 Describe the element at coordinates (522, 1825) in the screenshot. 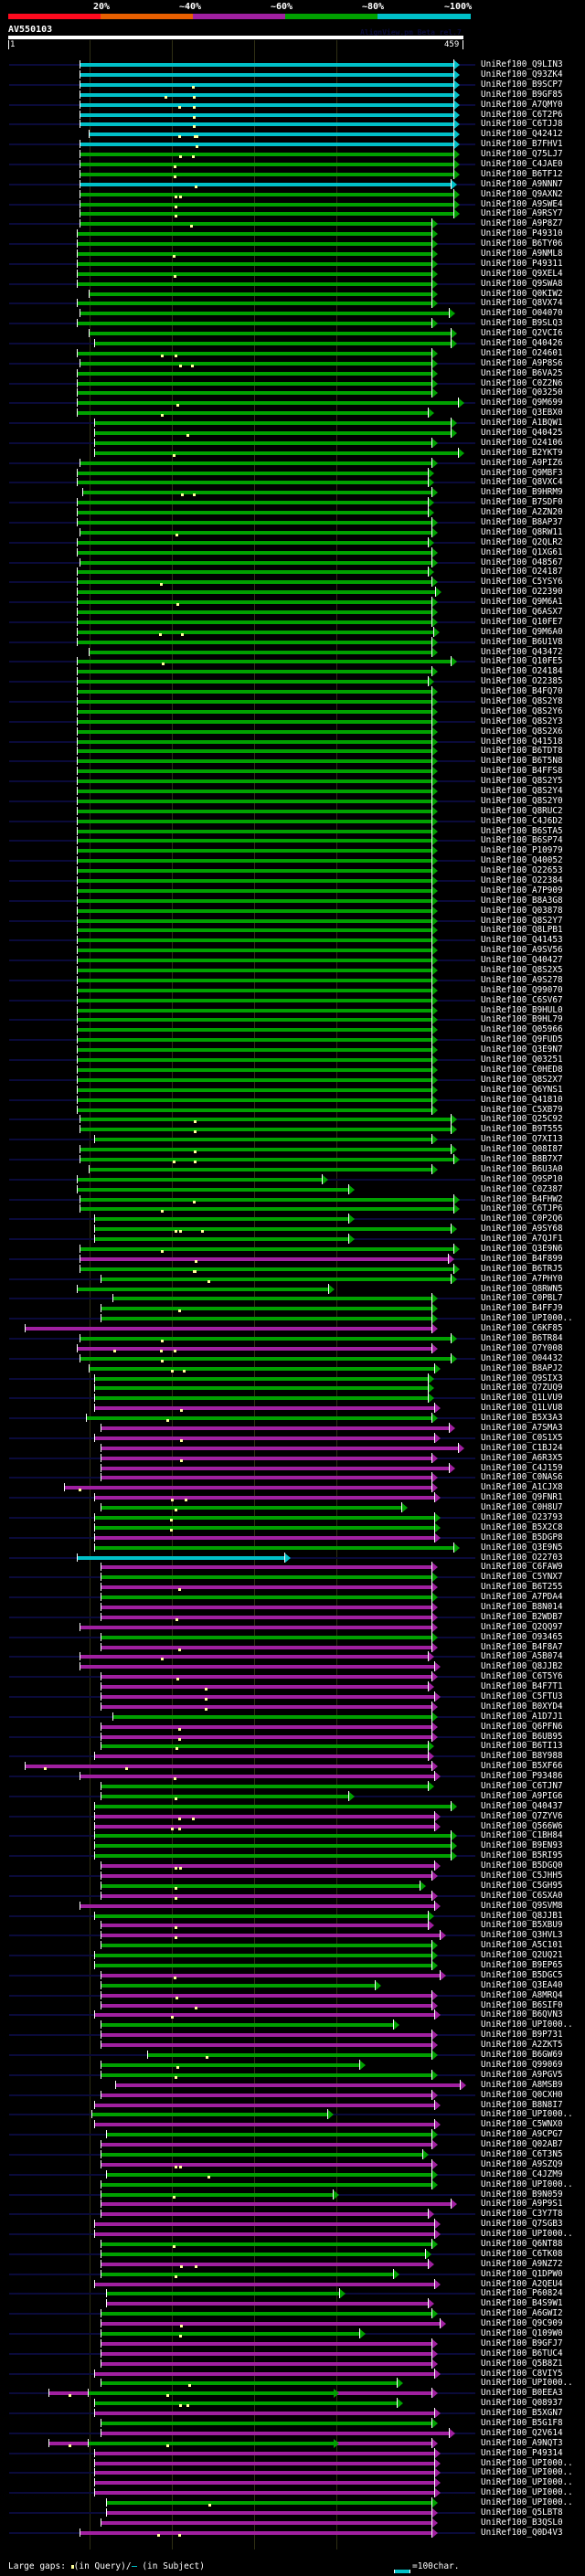

I see `hit-label: UniRef100_Q566W6` at that location.